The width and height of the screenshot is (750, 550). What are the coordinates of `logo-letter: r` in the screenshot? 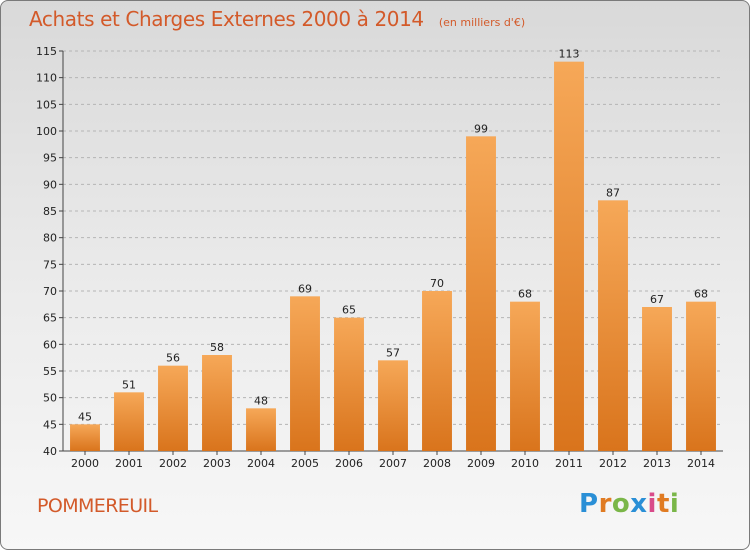 It's located at (605, 504).